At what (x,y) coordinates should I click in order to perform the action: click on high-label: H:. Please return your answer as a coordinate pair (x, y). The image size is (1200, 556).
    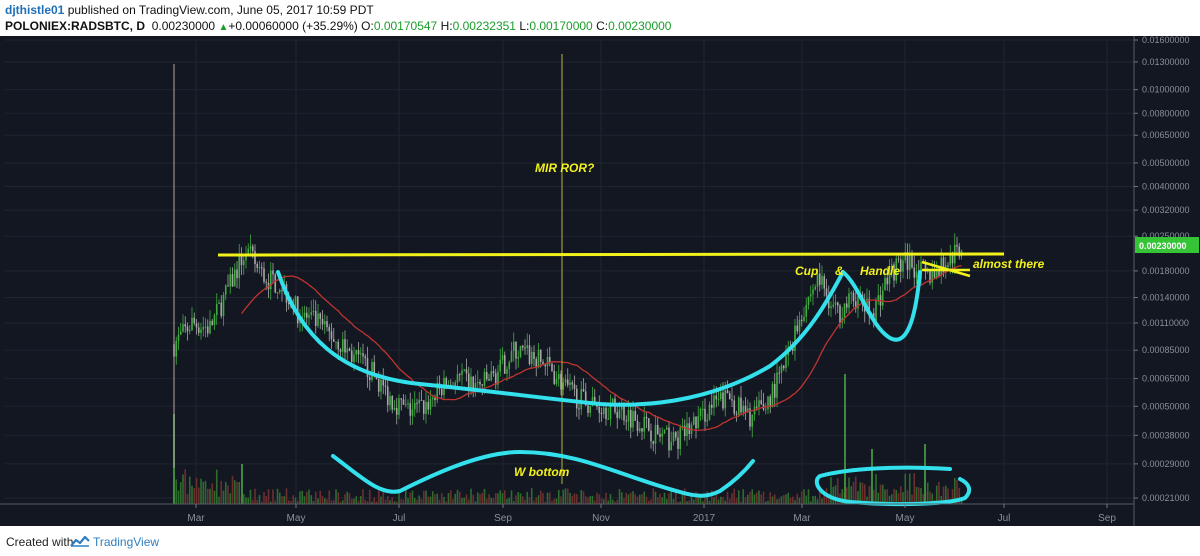
    Looking at the image, I should click on (446, 26).